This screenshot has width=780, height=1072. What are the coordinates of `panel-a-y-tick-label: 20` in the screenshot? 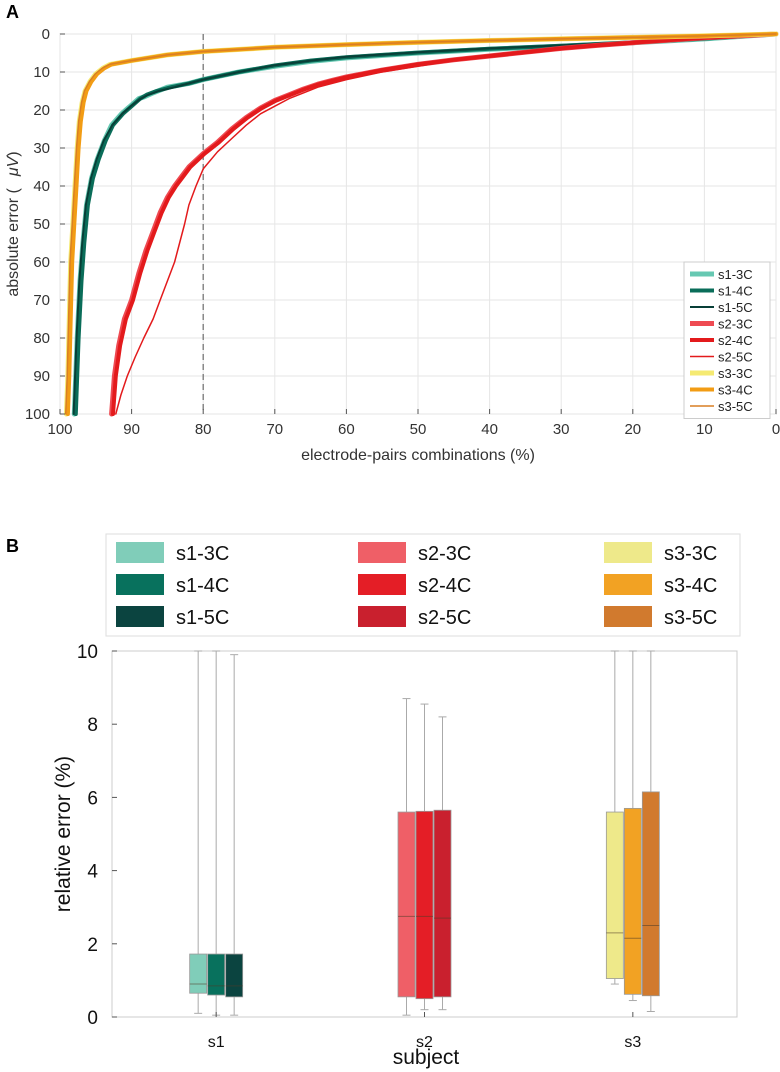 It's located at (41, 110).